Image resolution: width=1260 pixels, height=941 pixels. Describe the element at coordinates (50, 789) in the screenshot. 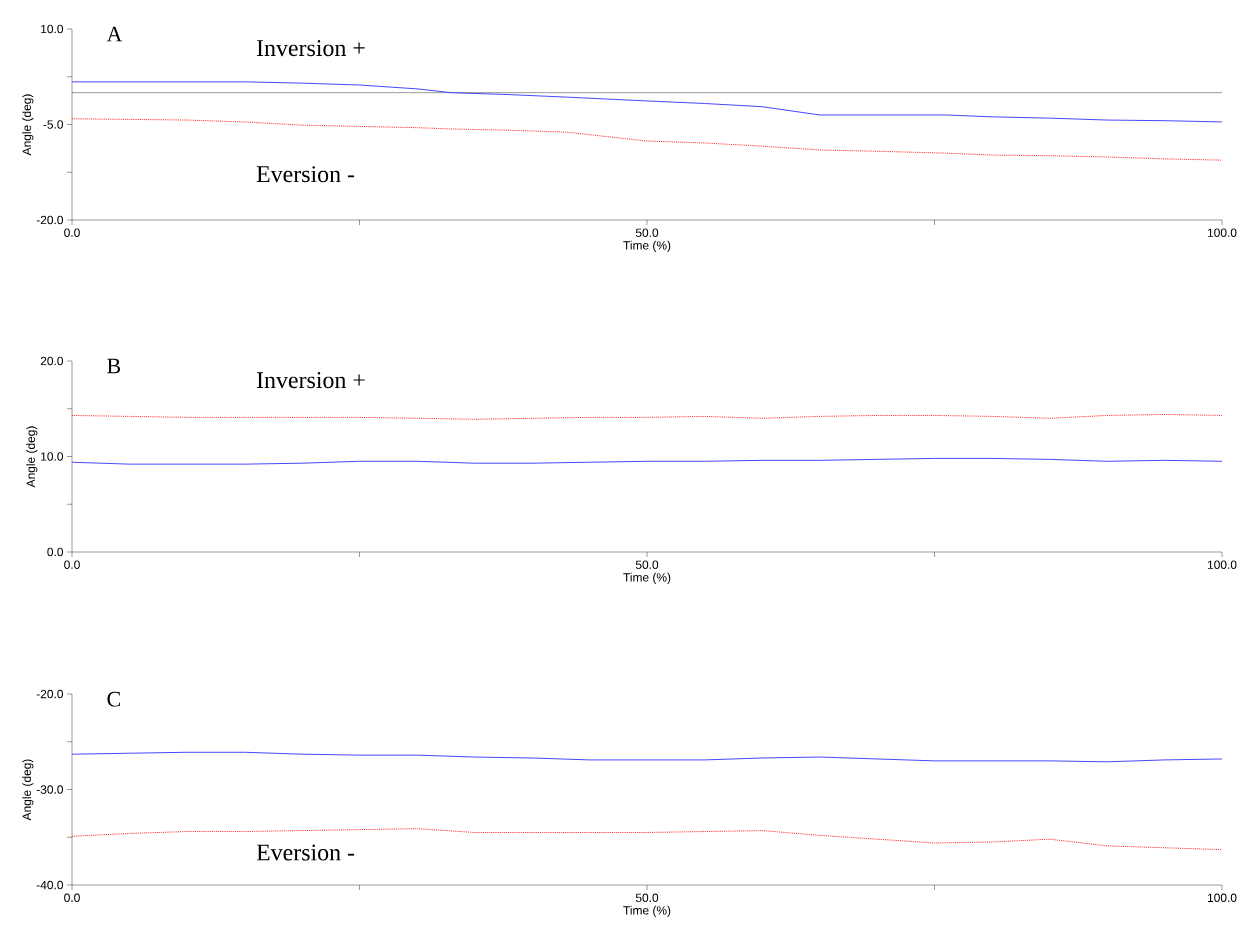

I see `y-tick-label: -30.0` at that location.